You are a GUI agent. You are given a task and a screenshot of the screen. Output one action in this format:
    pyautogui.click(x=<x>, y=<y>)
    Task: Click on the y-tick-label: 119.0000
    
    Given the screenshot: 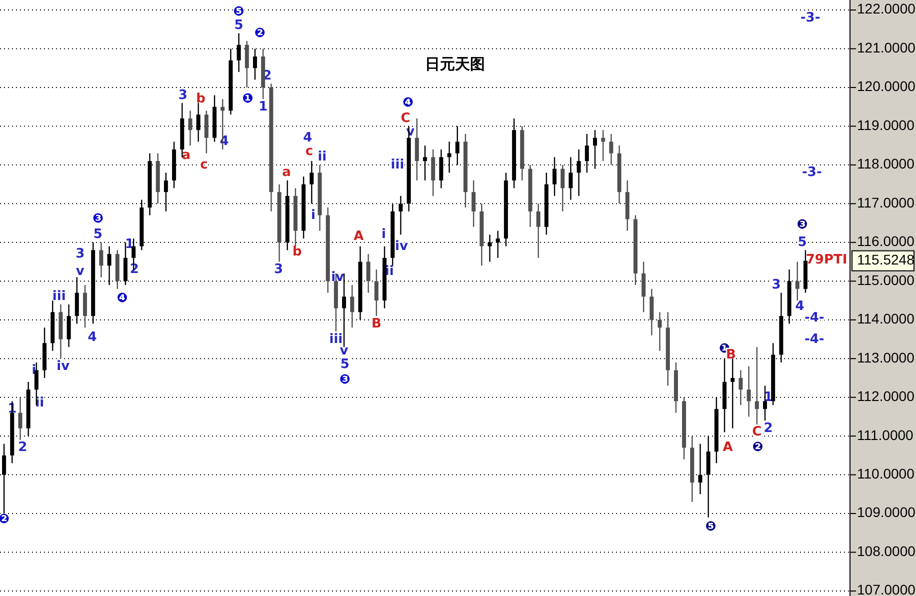 What is the action you would take?
    pyautogui.click(x=886, y=124)
    